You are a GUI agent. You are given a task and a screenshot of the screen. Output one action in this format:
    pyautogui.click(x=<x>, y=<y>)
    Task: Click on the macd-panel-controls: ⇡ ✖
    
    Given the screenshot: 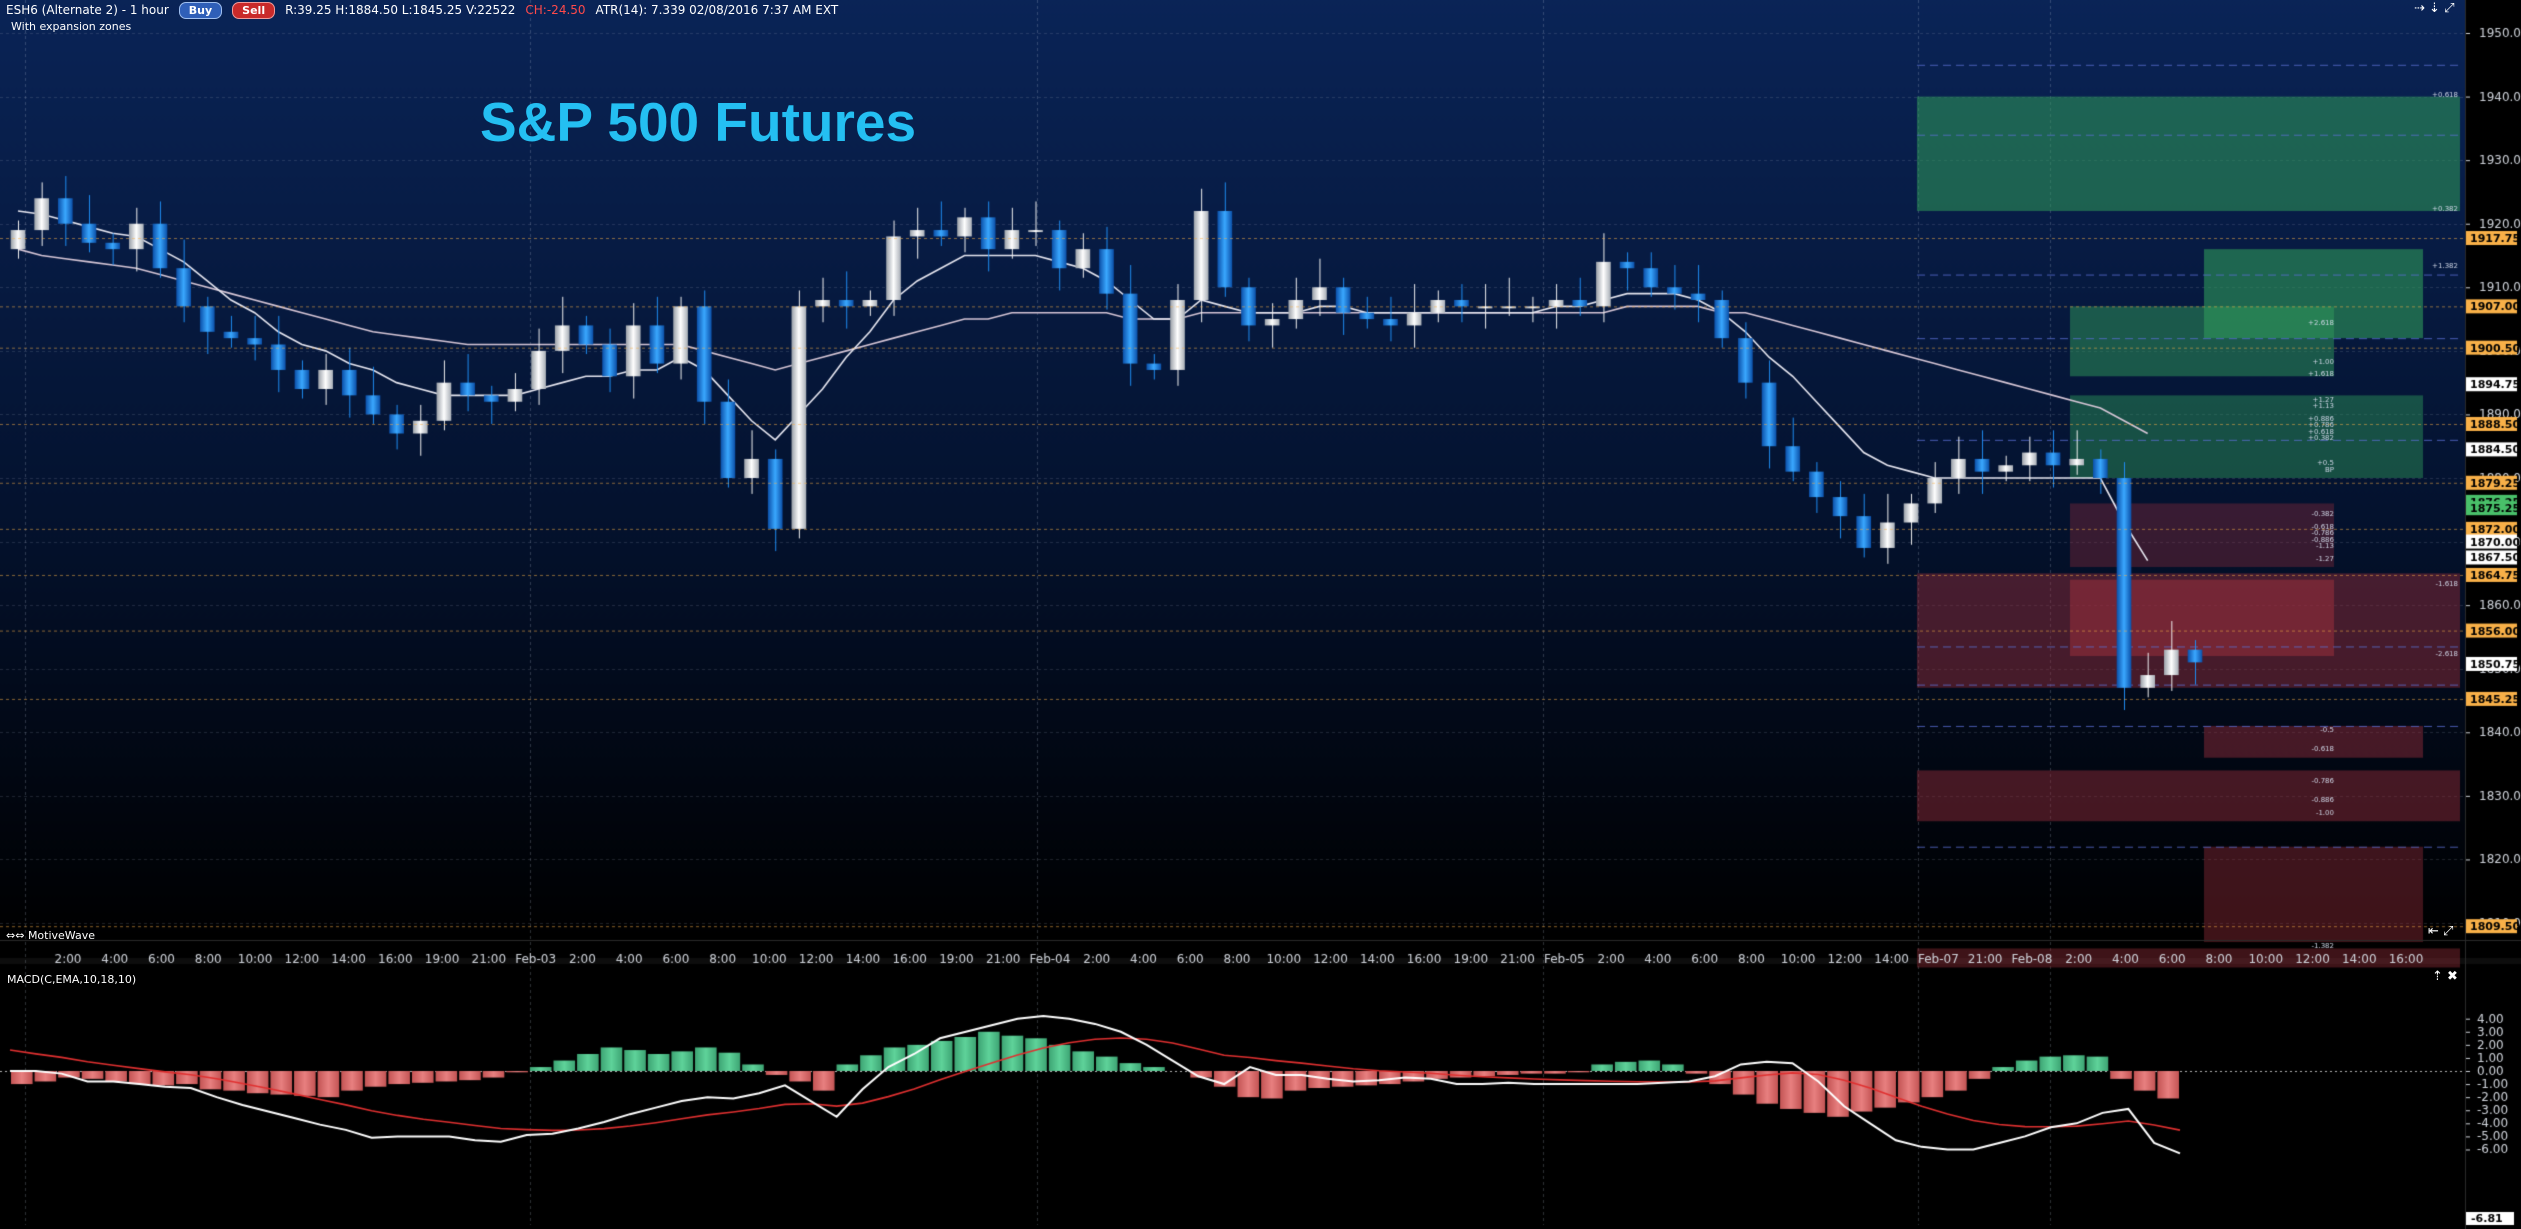 What is the action you would take?
    pyautogui.click(x=2445, y=976)
    